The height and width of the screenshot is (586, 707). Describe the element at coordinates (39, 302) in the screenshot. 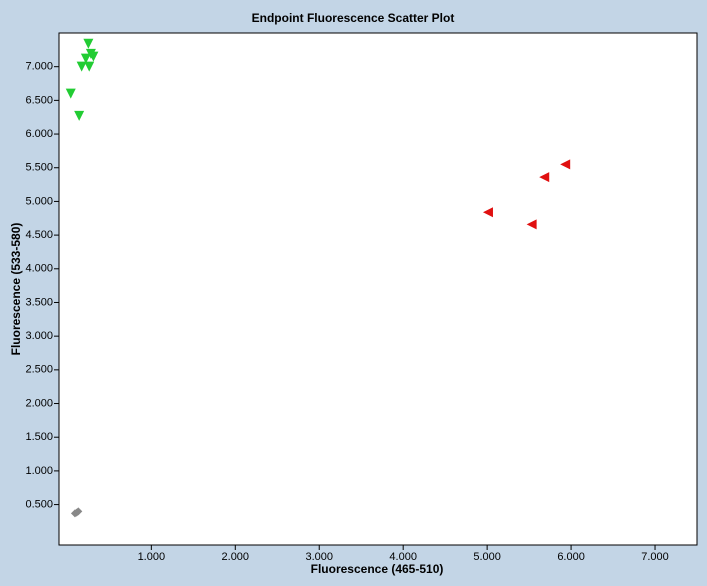

I see `y-tick-label: 3.500` at that location.